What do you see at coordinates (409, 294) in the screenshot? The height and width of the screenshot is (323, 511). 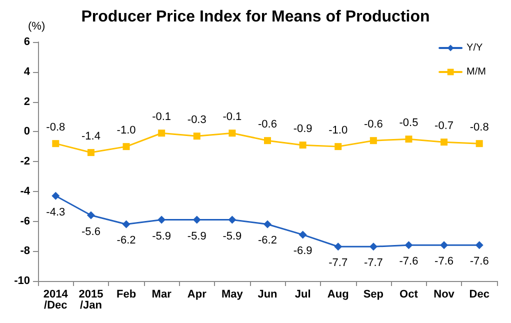 I see `x-tick-label: Oct` at bounding box center [409, 294].